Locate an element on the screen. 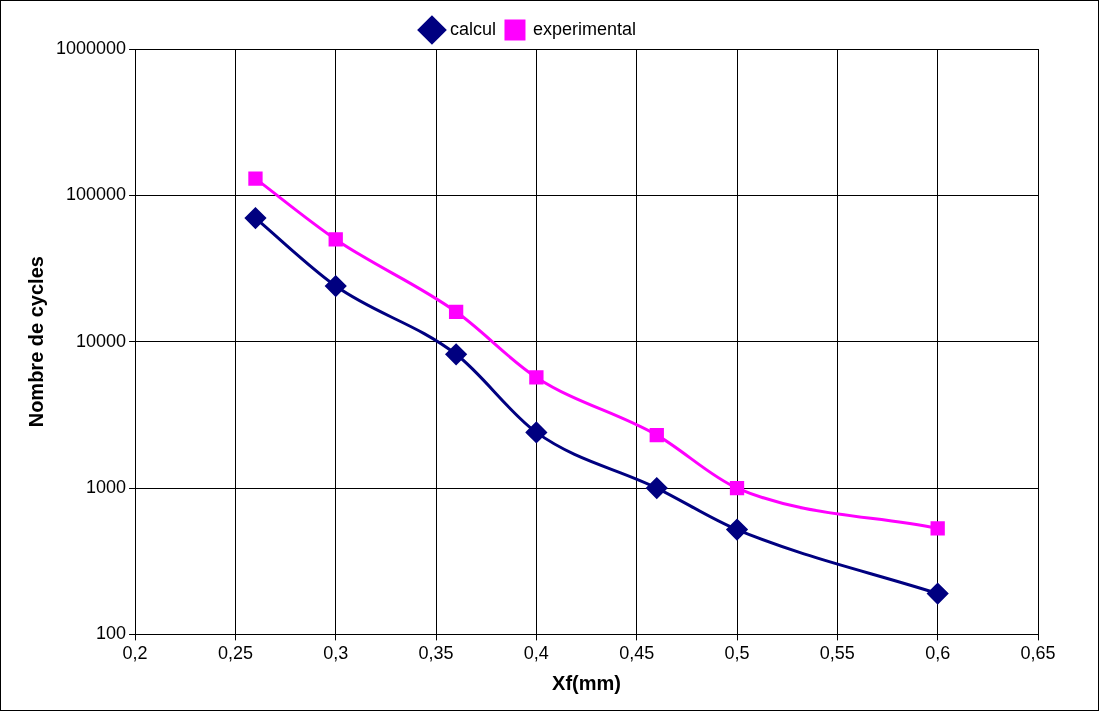 The width and height of the screenshot is (1099, 711). x-tick-label: 0,25 is located at coordinates (235, 653).